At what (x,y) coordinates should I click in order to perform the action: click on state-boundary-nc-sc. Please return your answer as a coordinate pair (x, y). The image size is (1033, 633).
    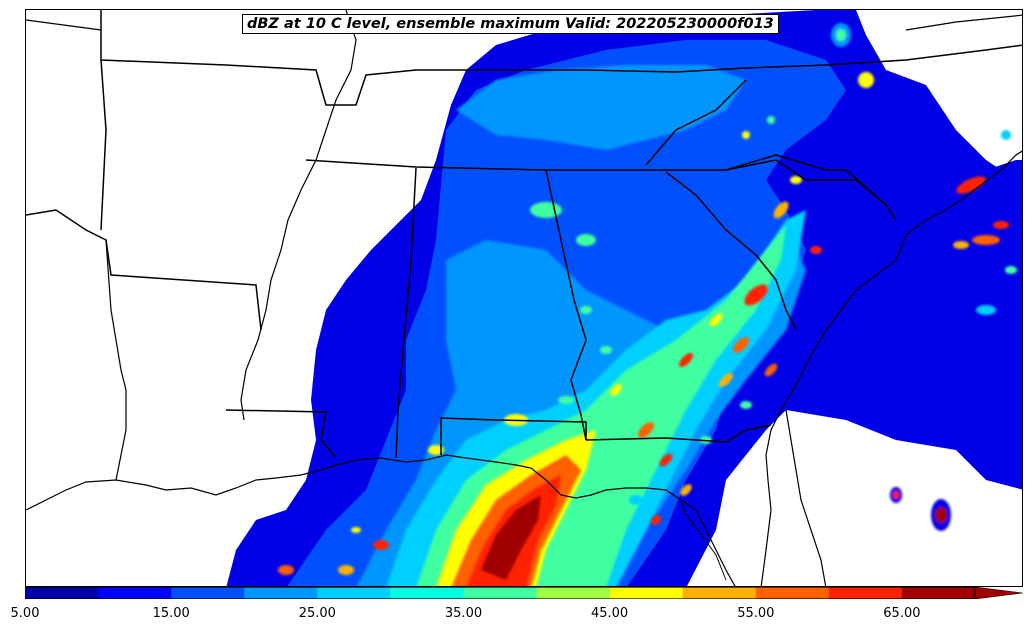
    Looking at the image, I should click on (811, 190).